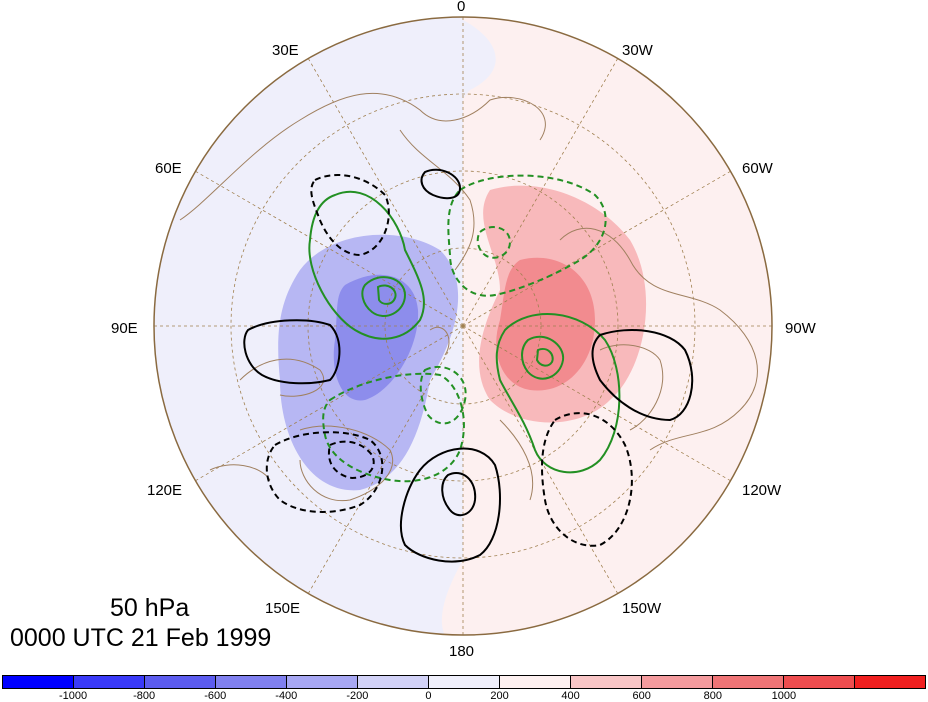  Describe the element at coordinates (285, 50) in the screenshot. I see `lon-label-30e: 30E` at that location.